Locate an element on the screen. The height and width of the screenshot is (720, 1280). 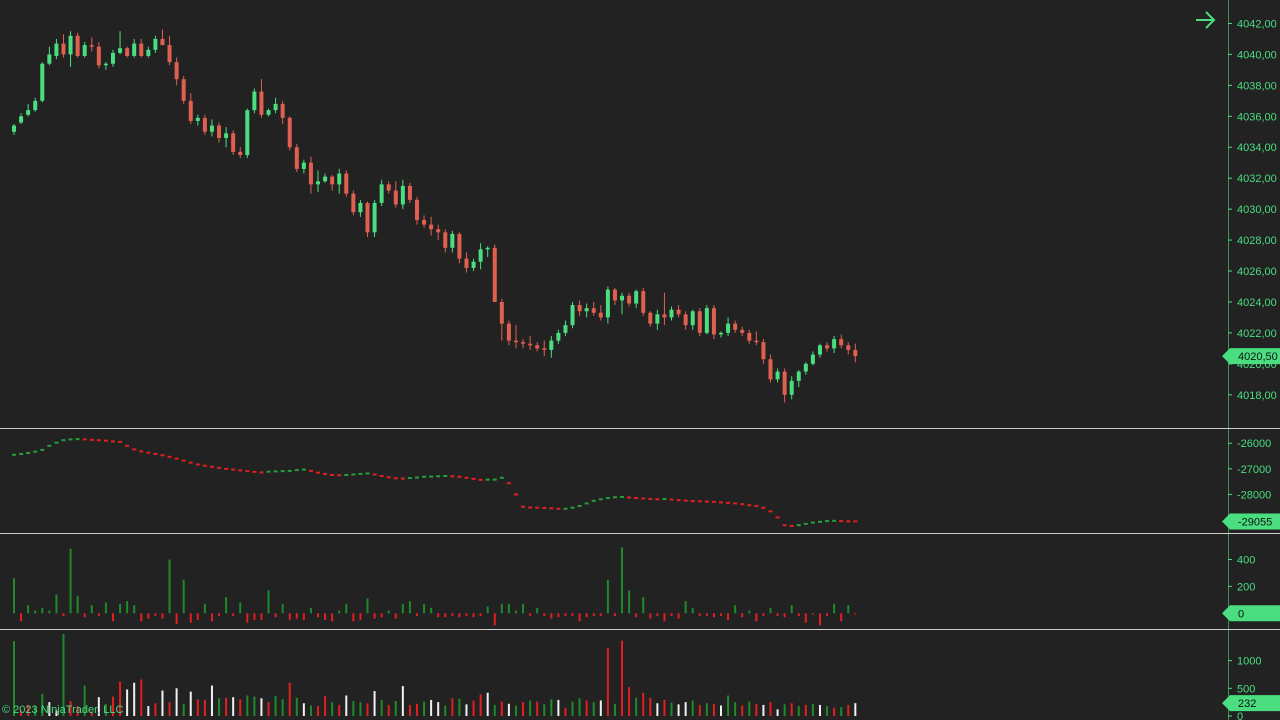
axis-tick-label: 4042,00 is located at coordinates (1257, 24).